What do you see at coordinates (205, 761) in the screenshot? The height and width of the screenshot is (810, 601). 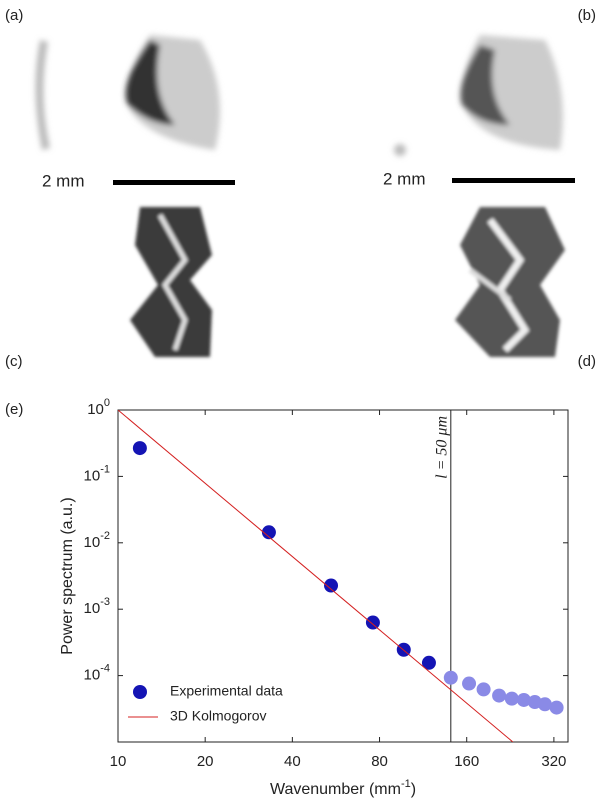 I see `x-tick-label: 20` at bounding box center [205, 761].